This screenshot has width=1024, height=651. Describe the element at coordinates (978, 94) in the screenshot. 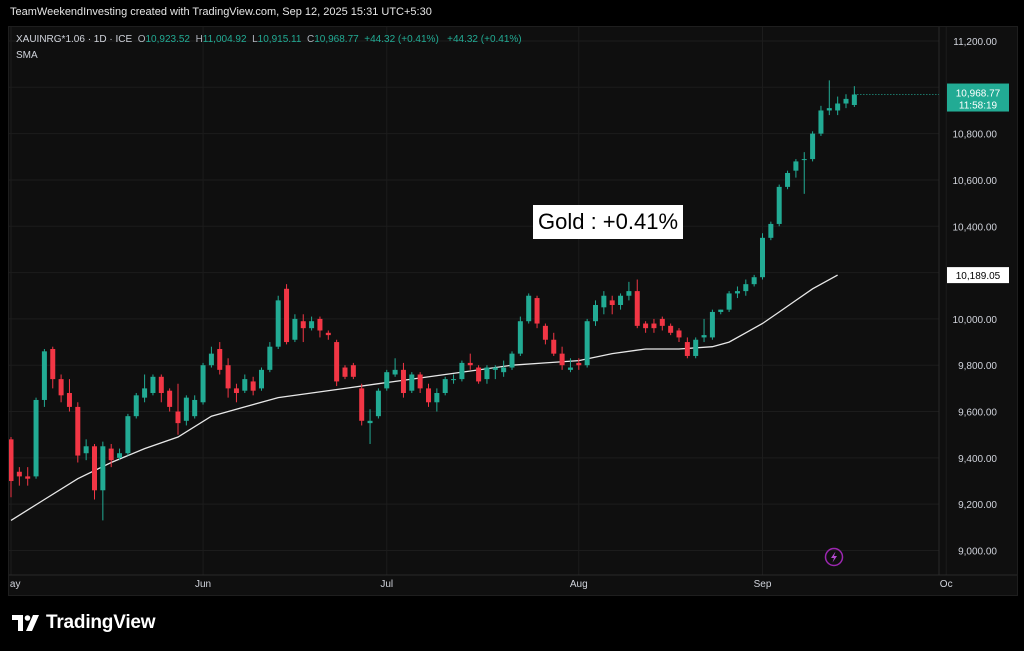

I see `last-price-label: 10,968.77` at that location.